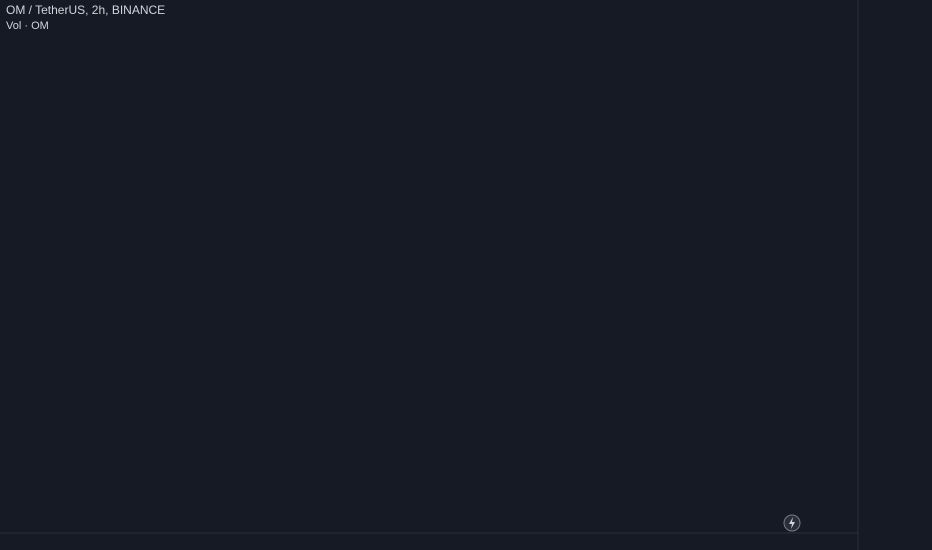 The width and height of the screenshot is (932, 550). I want to click on chart-title: OM / TetherUS, 2h, BINANCE, so click(85, 10).